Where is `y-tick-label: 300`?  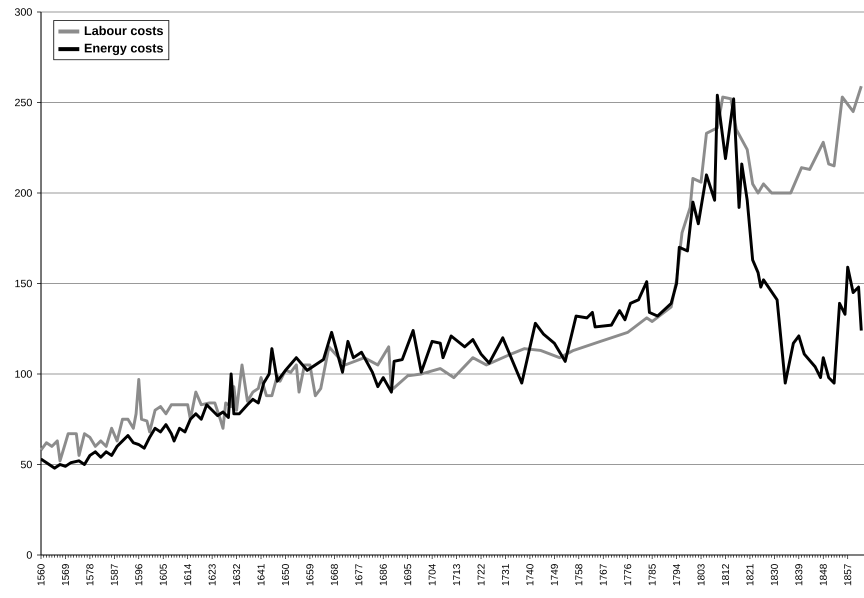
y-tick-label: 300 is located at coordinates (23, 12).